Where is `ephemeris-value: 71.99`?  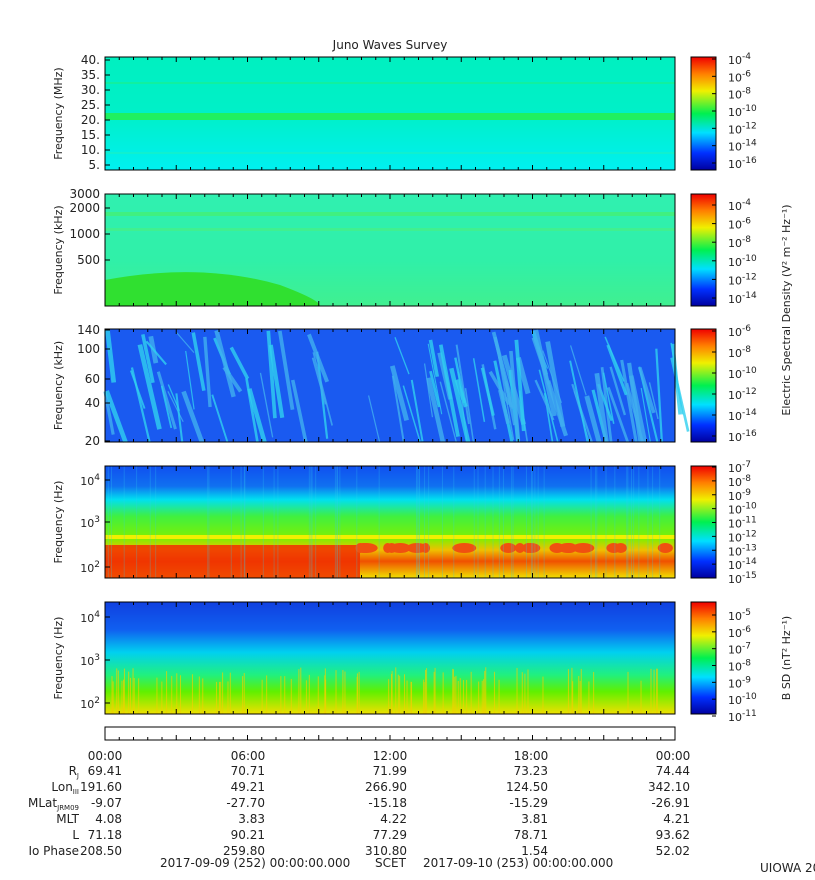
ephemeris-value: 71.99 is located at coordinates (390, 771).